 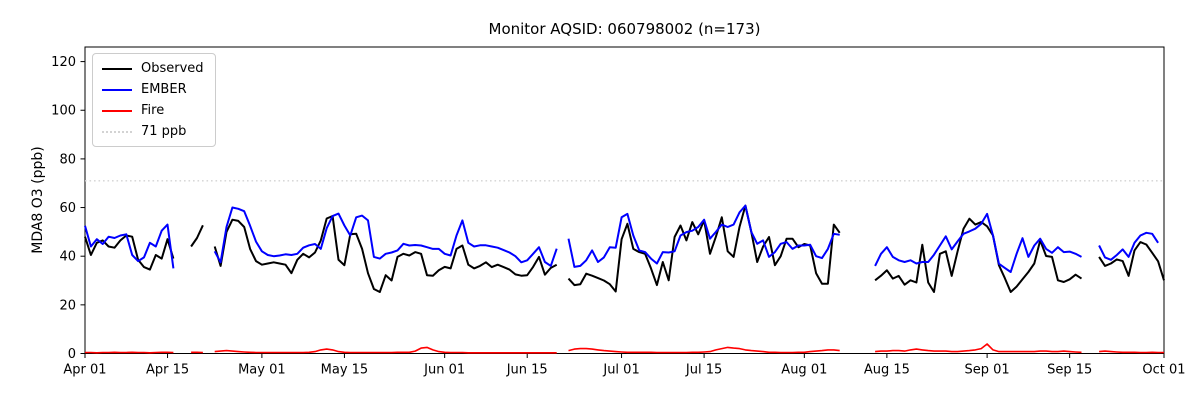 I want to click on x-tick-label: Jun 01, so click(x=444, y=370).